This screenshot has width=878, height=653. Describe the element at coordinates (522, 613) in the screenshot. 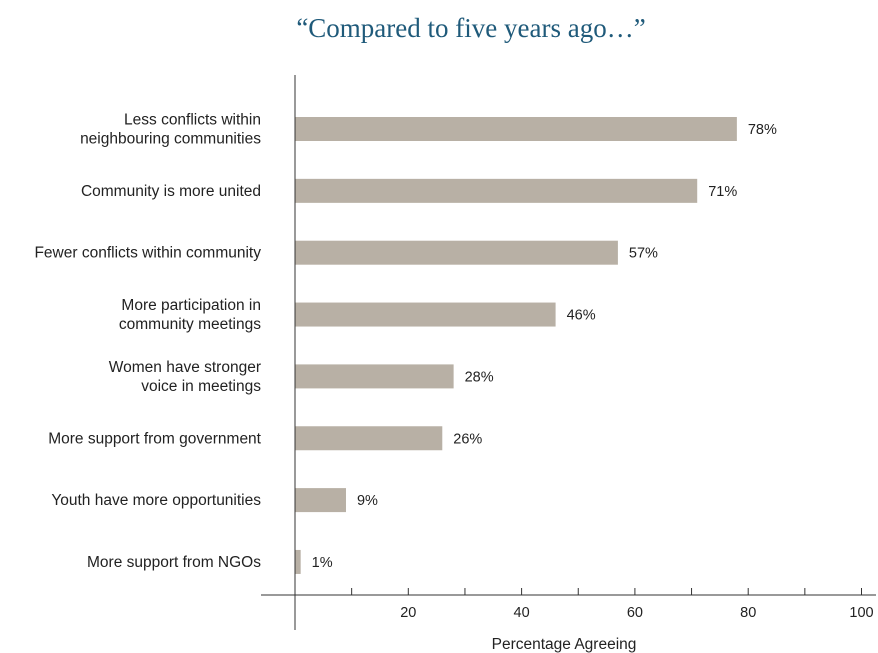

I see `x-tick-label: 40` at that location.